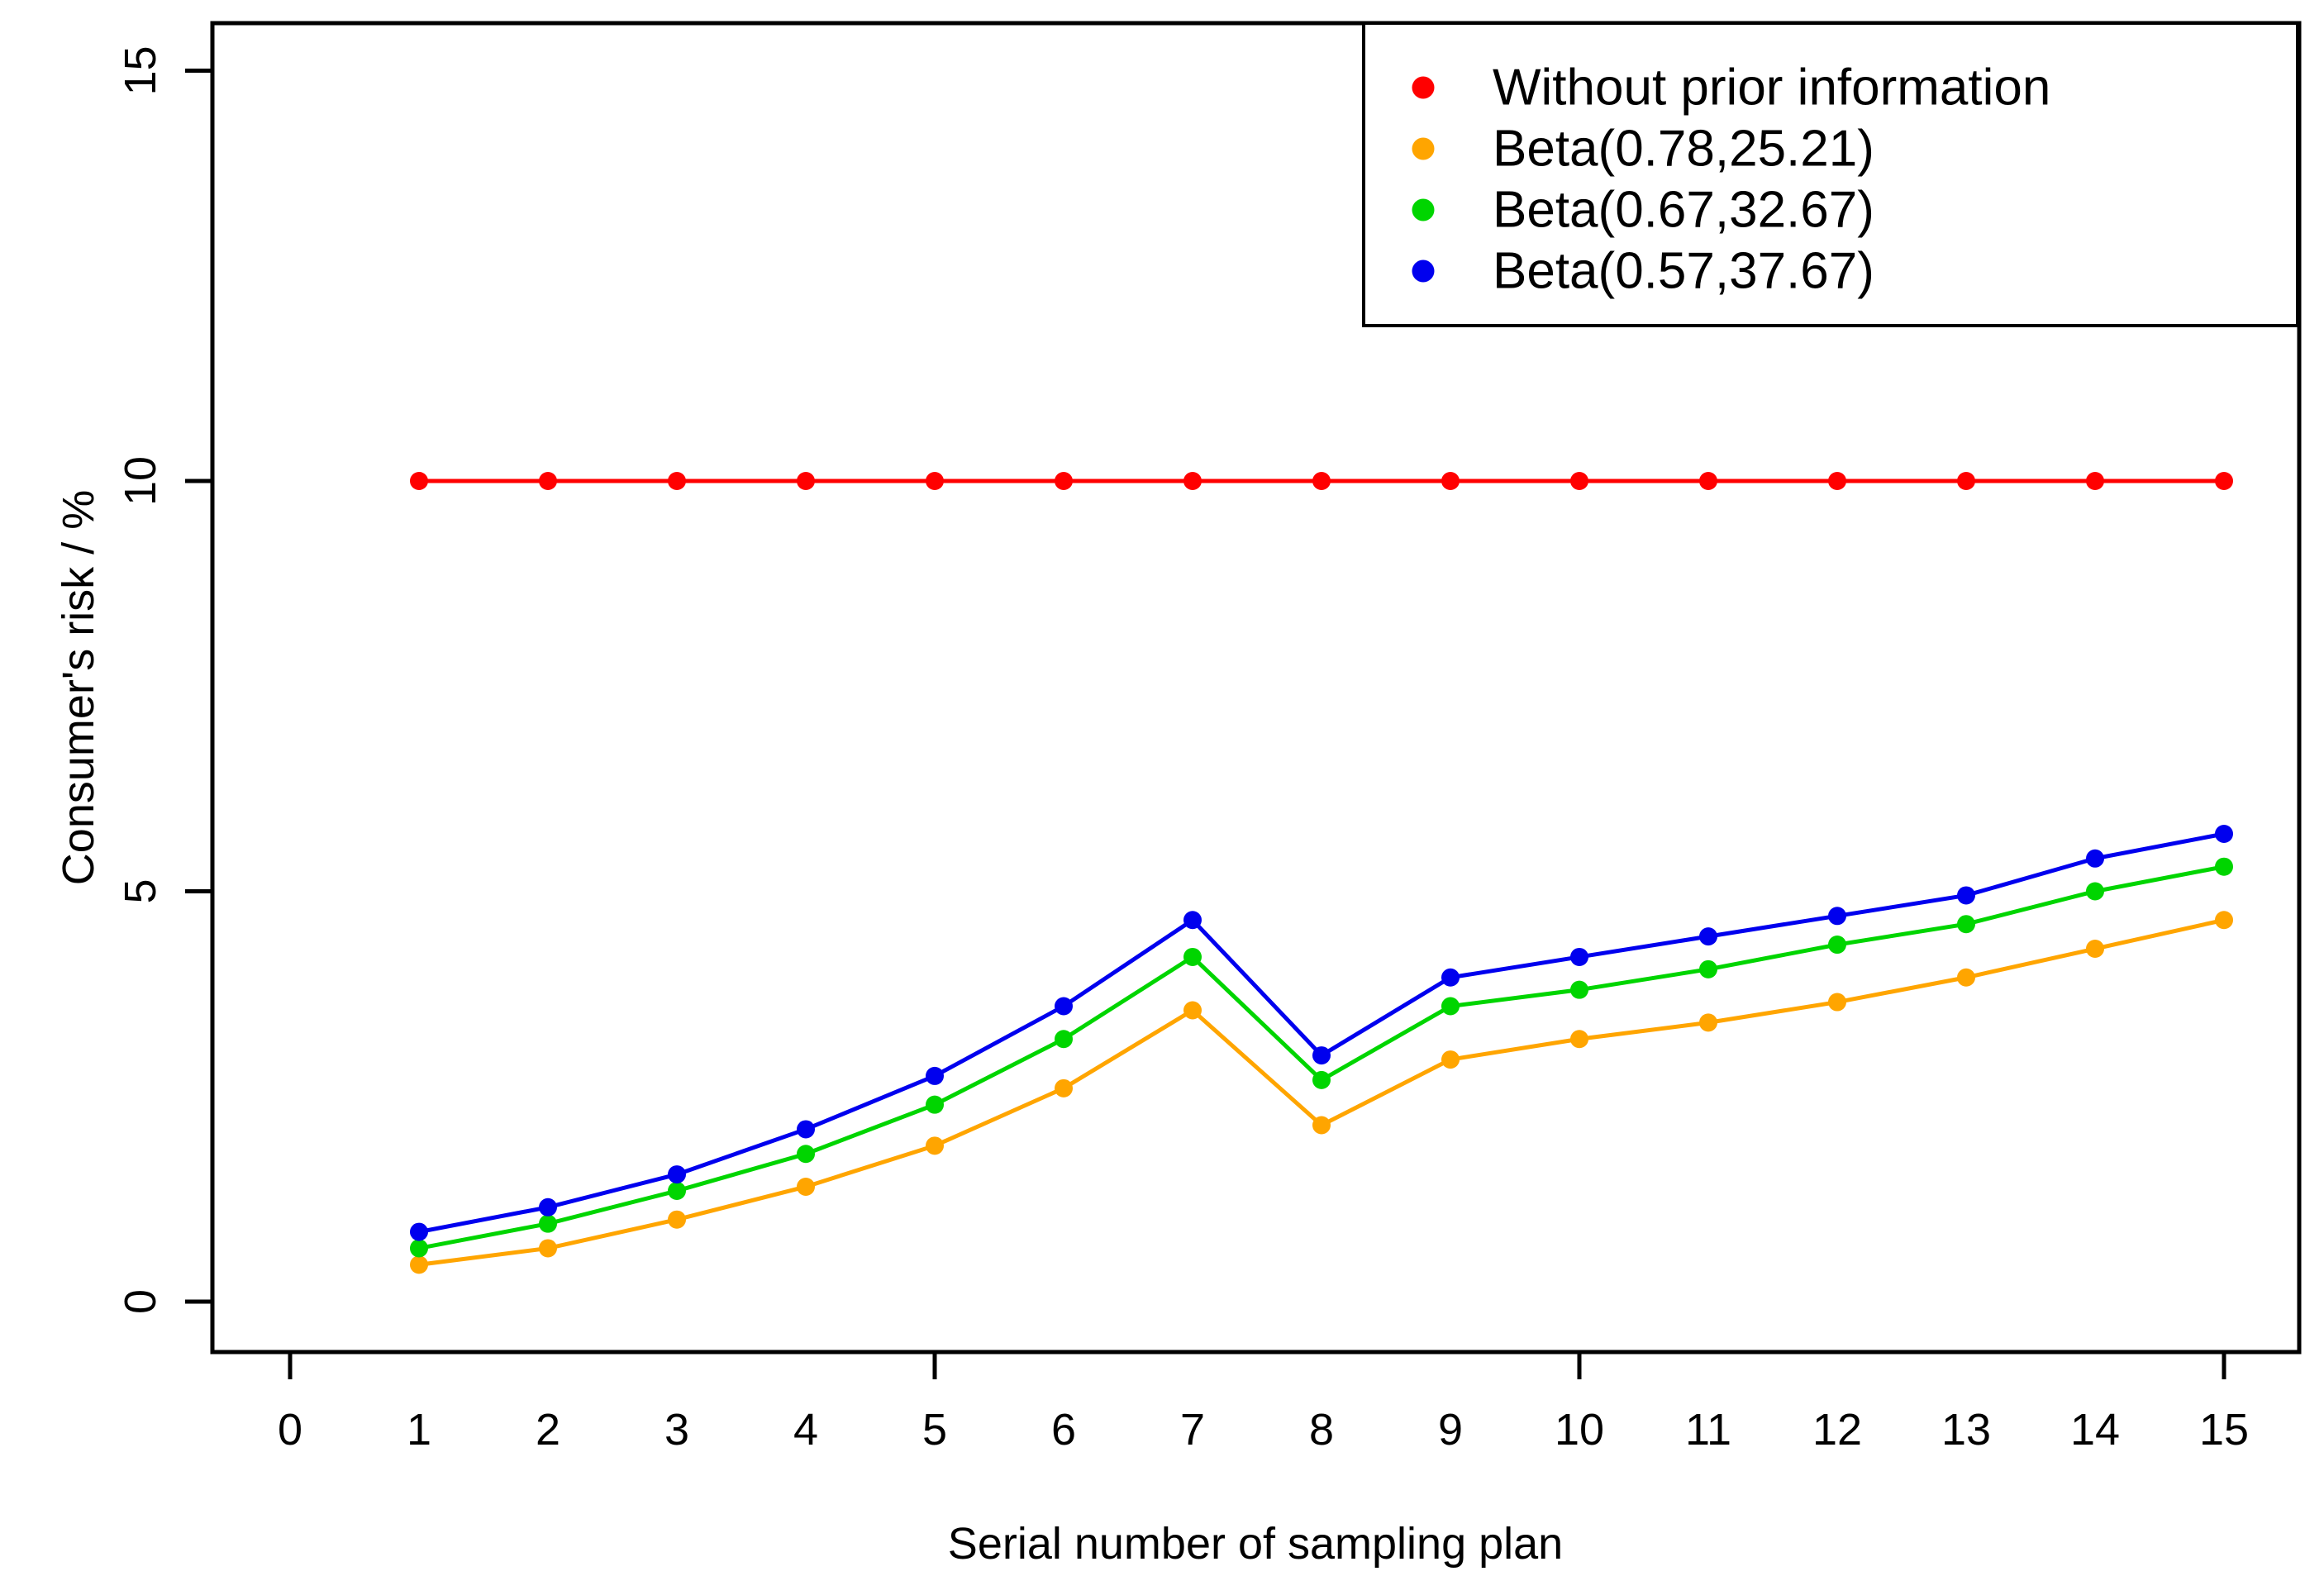 The height and width of the screenshot is (1576, 2324). What do you see at coordinates (140, 70) in the screenshot?
I see `y-tick-label: 15` at bounding box center [140, 70].